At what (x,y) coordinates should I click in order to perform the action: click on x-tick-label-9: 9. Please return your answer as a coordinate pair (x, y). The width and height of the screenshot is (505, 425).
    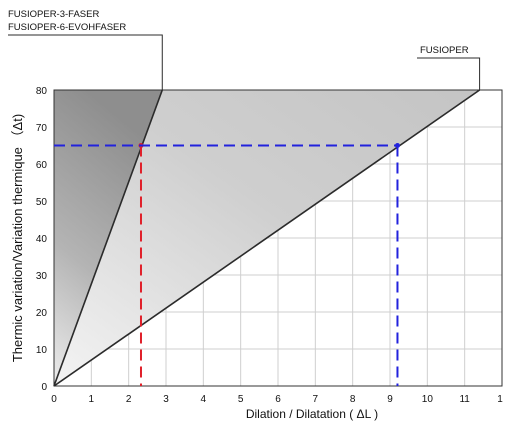
    Looking at the image, I should click on (390, 399).